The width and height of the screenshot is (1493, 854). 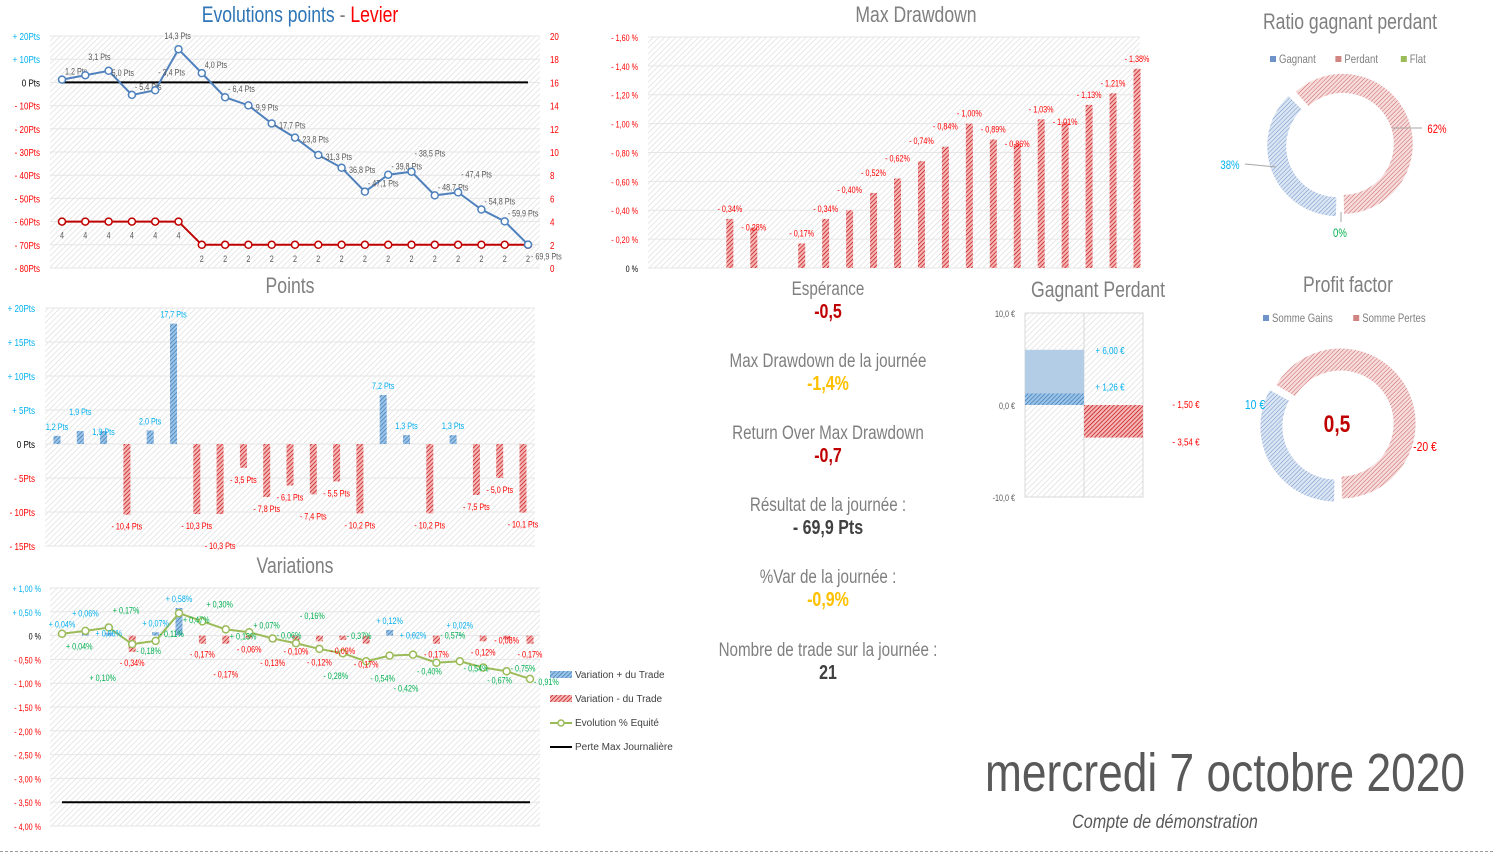 What do you see at coordinates (849, 191) in the screenshot?
I see `drawdown-label: - 0,40%` at bounding box center [849, 191].